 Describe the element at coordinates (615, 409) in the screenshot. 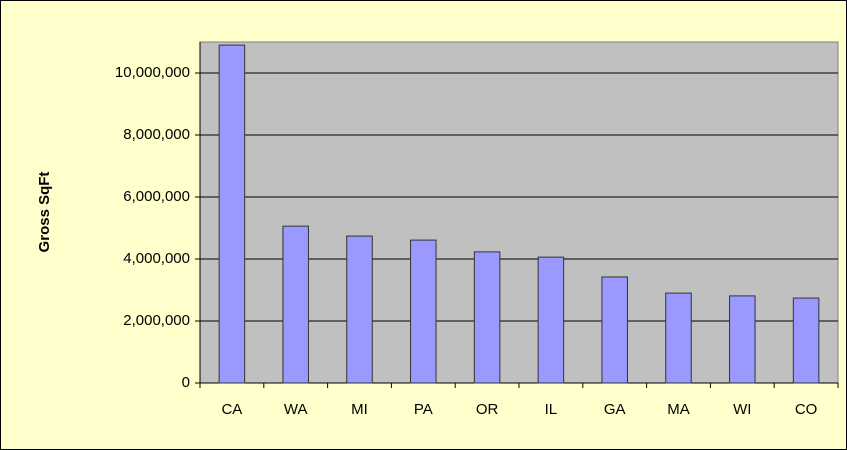

I see `x-tick-label: GA` at that location.